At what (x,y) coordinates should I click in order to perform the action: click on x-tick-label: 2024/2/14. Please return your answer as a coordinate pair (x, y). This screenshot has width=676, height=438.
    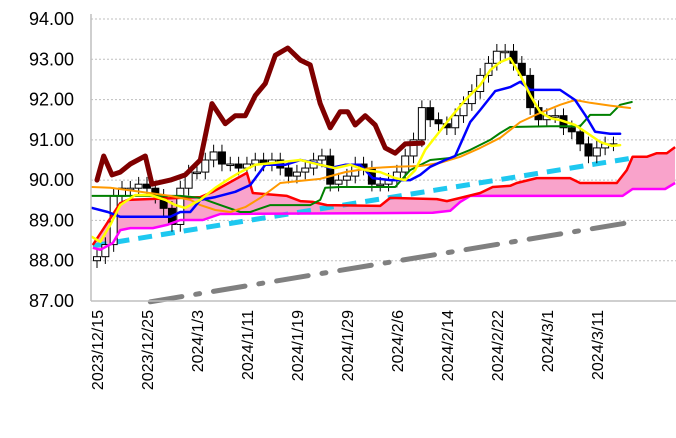
    Looking at the image, I should click on (448, 345).